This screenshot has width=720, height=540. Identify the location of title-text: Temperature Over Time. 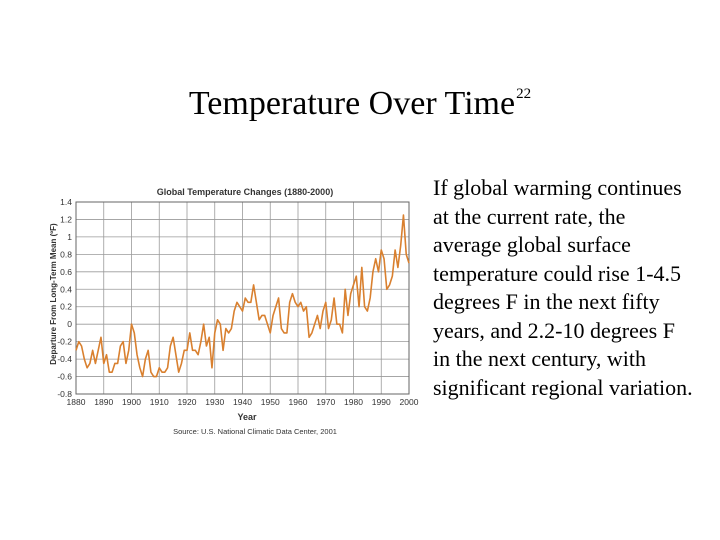
(352, 103).